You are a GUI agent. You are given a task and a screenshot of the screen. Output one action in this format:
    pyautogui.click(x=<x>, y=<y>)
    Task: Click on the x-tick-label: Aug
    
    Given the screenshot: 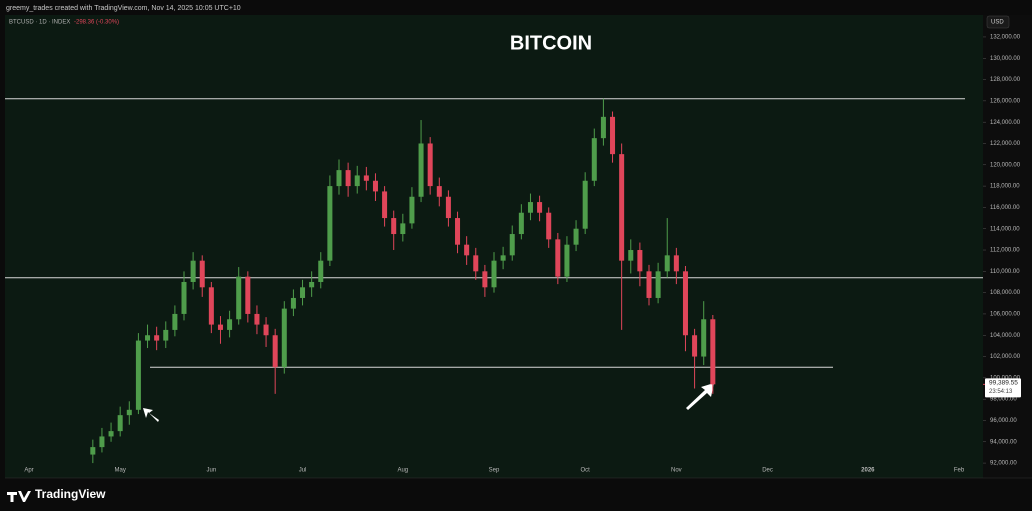 What is the action you would take?
    pyautogui.click(x=402, y=471)
    